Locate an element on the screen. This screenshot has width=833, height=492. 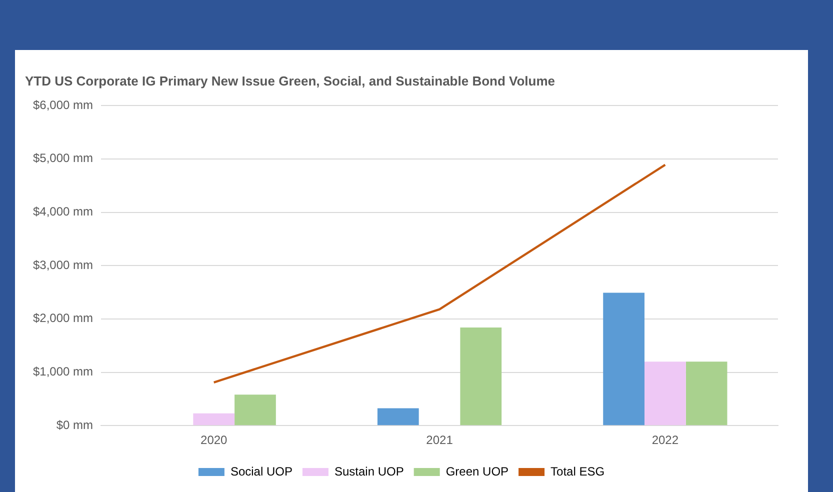
y-tick-label: $5,000 mm is located at coordinates (63, 158).